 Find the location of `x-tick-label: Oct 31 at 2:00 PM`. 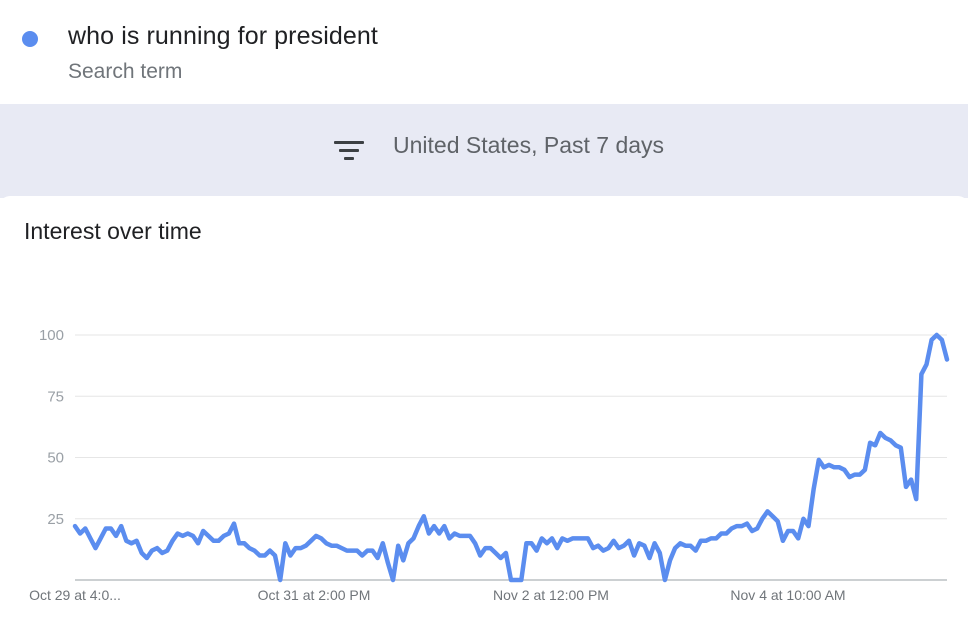

x-tick-label: Oct 31 at 2:00 PM is located at coordinates (314, 595).